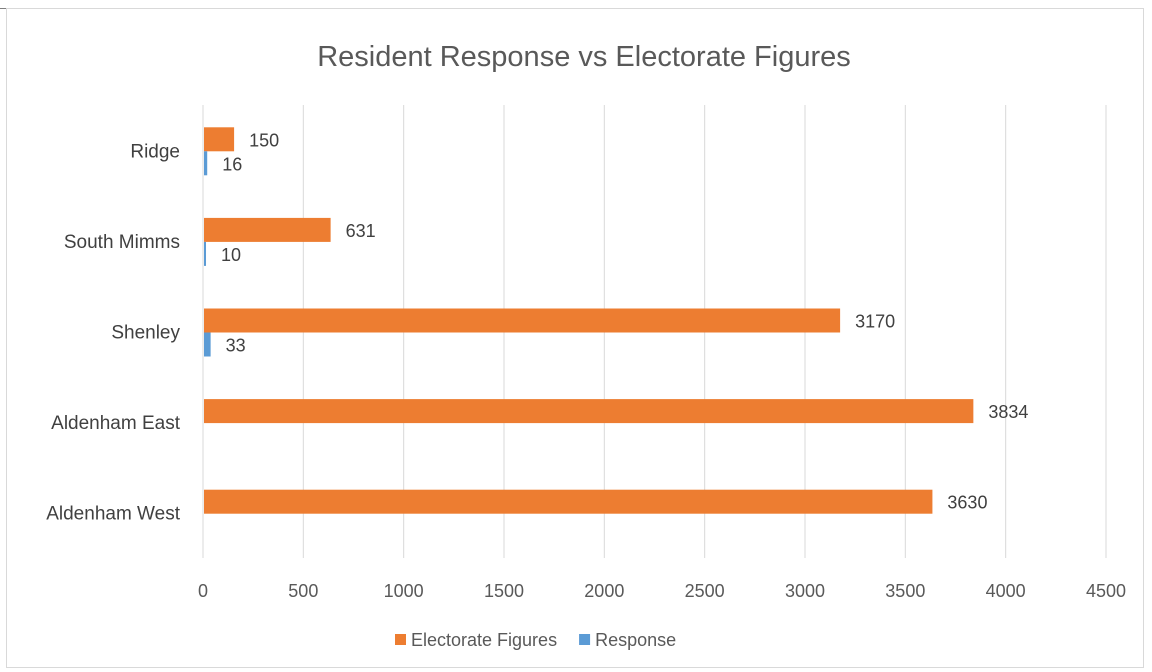 The image size is (1152, 672). I want to click on data-label-response-shenley: 33, so click(236, 346).